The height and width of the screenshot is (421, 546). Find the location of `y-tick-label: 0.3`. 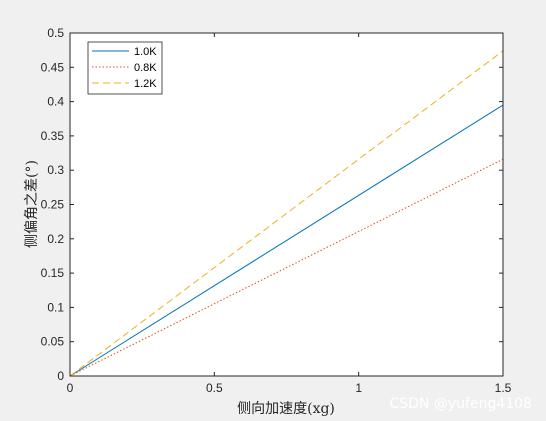

y-tick-label: 0.3 is located at coordinates (55, 170).